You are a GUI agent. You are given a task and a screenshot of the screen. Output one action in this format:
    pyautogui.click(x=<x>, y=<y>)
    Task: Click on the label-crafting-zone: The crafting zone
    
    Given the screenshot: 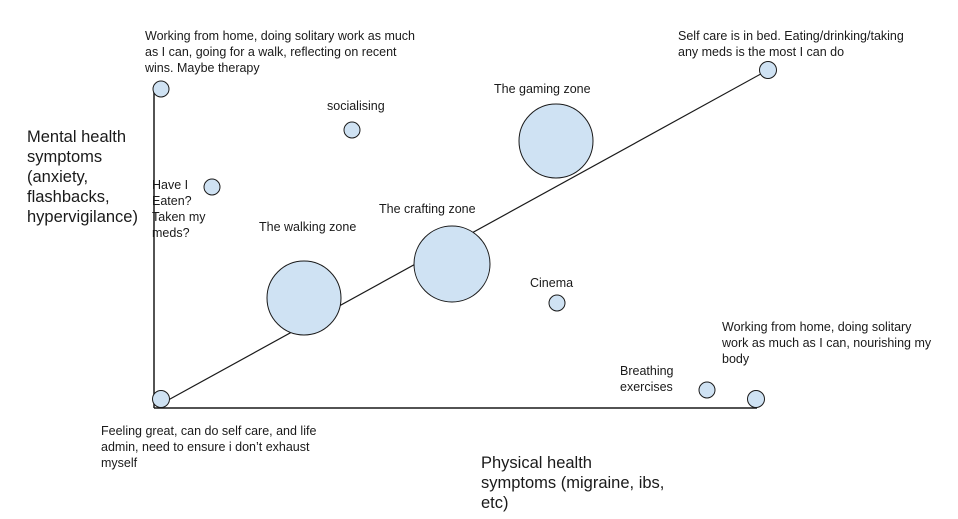 What is the action you would take?
    pyautogui.click(x=427, y=209)
    